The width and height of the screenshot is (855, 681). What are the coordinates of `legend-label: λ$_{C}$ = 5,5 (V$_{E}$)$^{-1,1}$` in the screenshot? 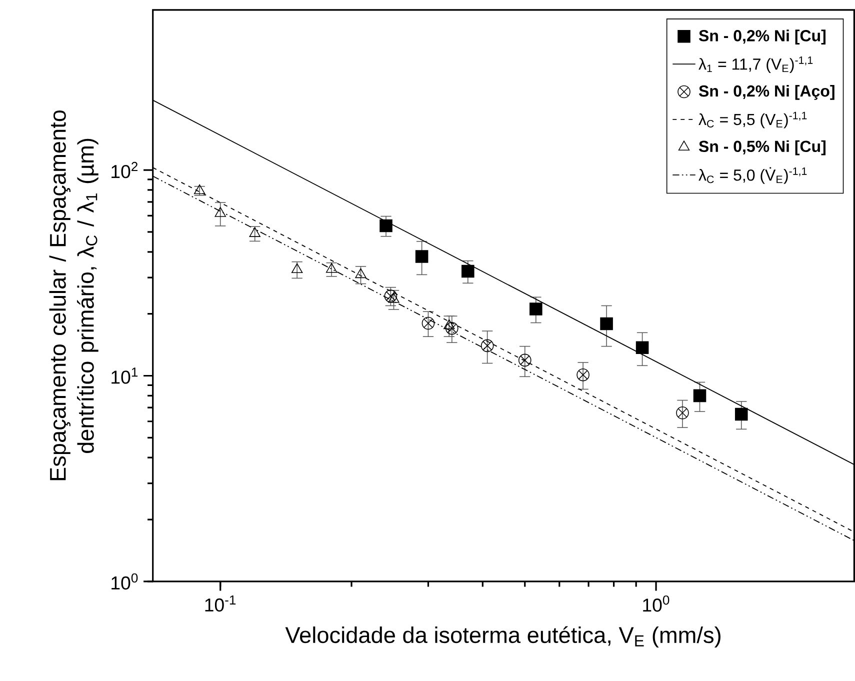 It's located at (752, 120).